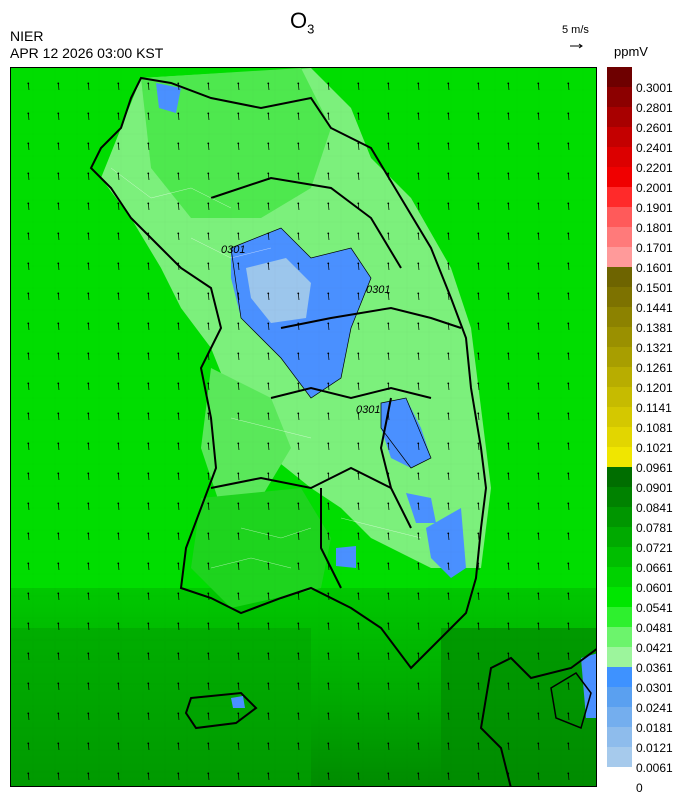 The image size is (692, 798). Describe the element at coordinates (654, 428) in the screenshot. I see `colorbar-tick-label: 0.1081` at that location.